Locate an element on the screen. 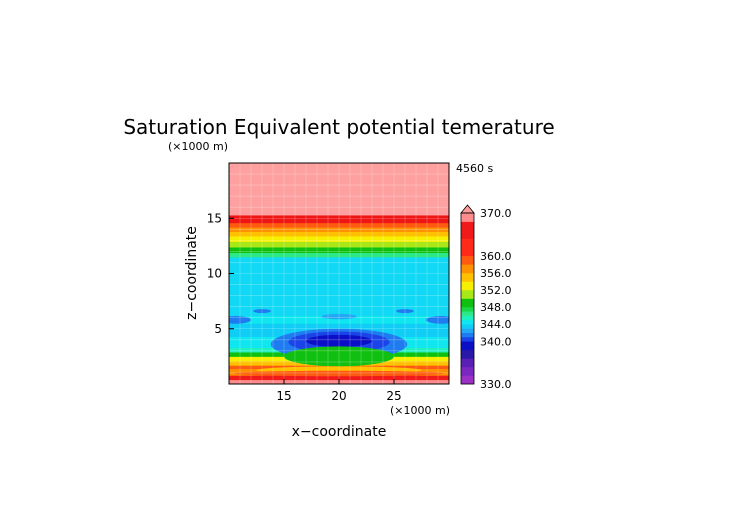 The image size is (752, 532). y-axis: 5 10 15 is located at coordinates (220, 273).